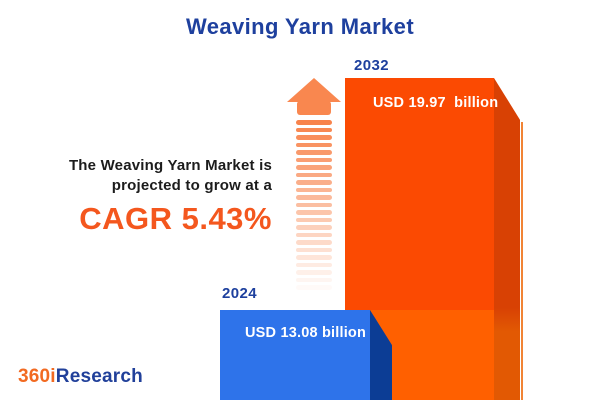  I want to click on arrow-stripes, so click(315, 188).